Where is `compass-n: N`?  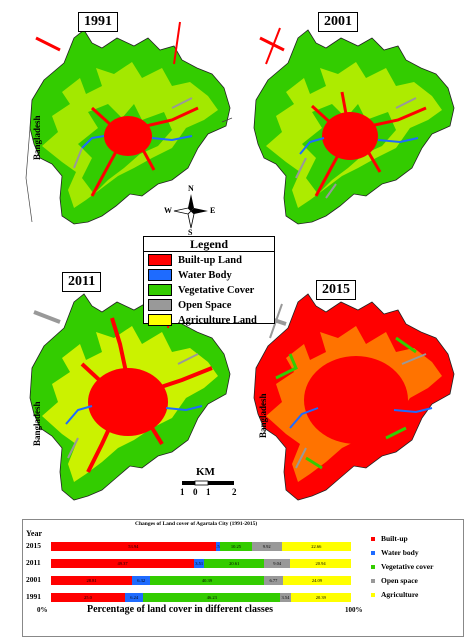
compass-n: N is located at coordinates (191, 188).